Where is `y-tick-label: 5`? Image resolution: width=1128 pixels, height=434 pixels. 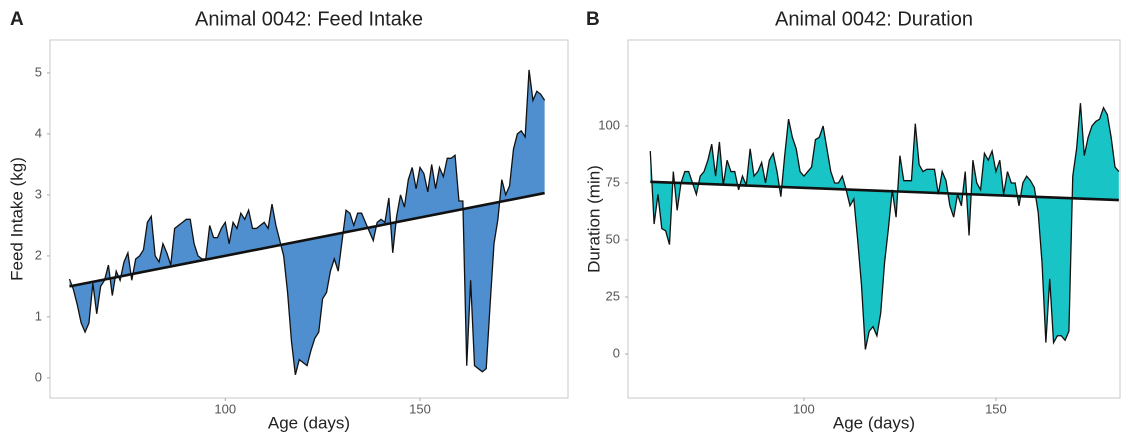 y-tick-label: 5 is located at coordinates (38, 71).